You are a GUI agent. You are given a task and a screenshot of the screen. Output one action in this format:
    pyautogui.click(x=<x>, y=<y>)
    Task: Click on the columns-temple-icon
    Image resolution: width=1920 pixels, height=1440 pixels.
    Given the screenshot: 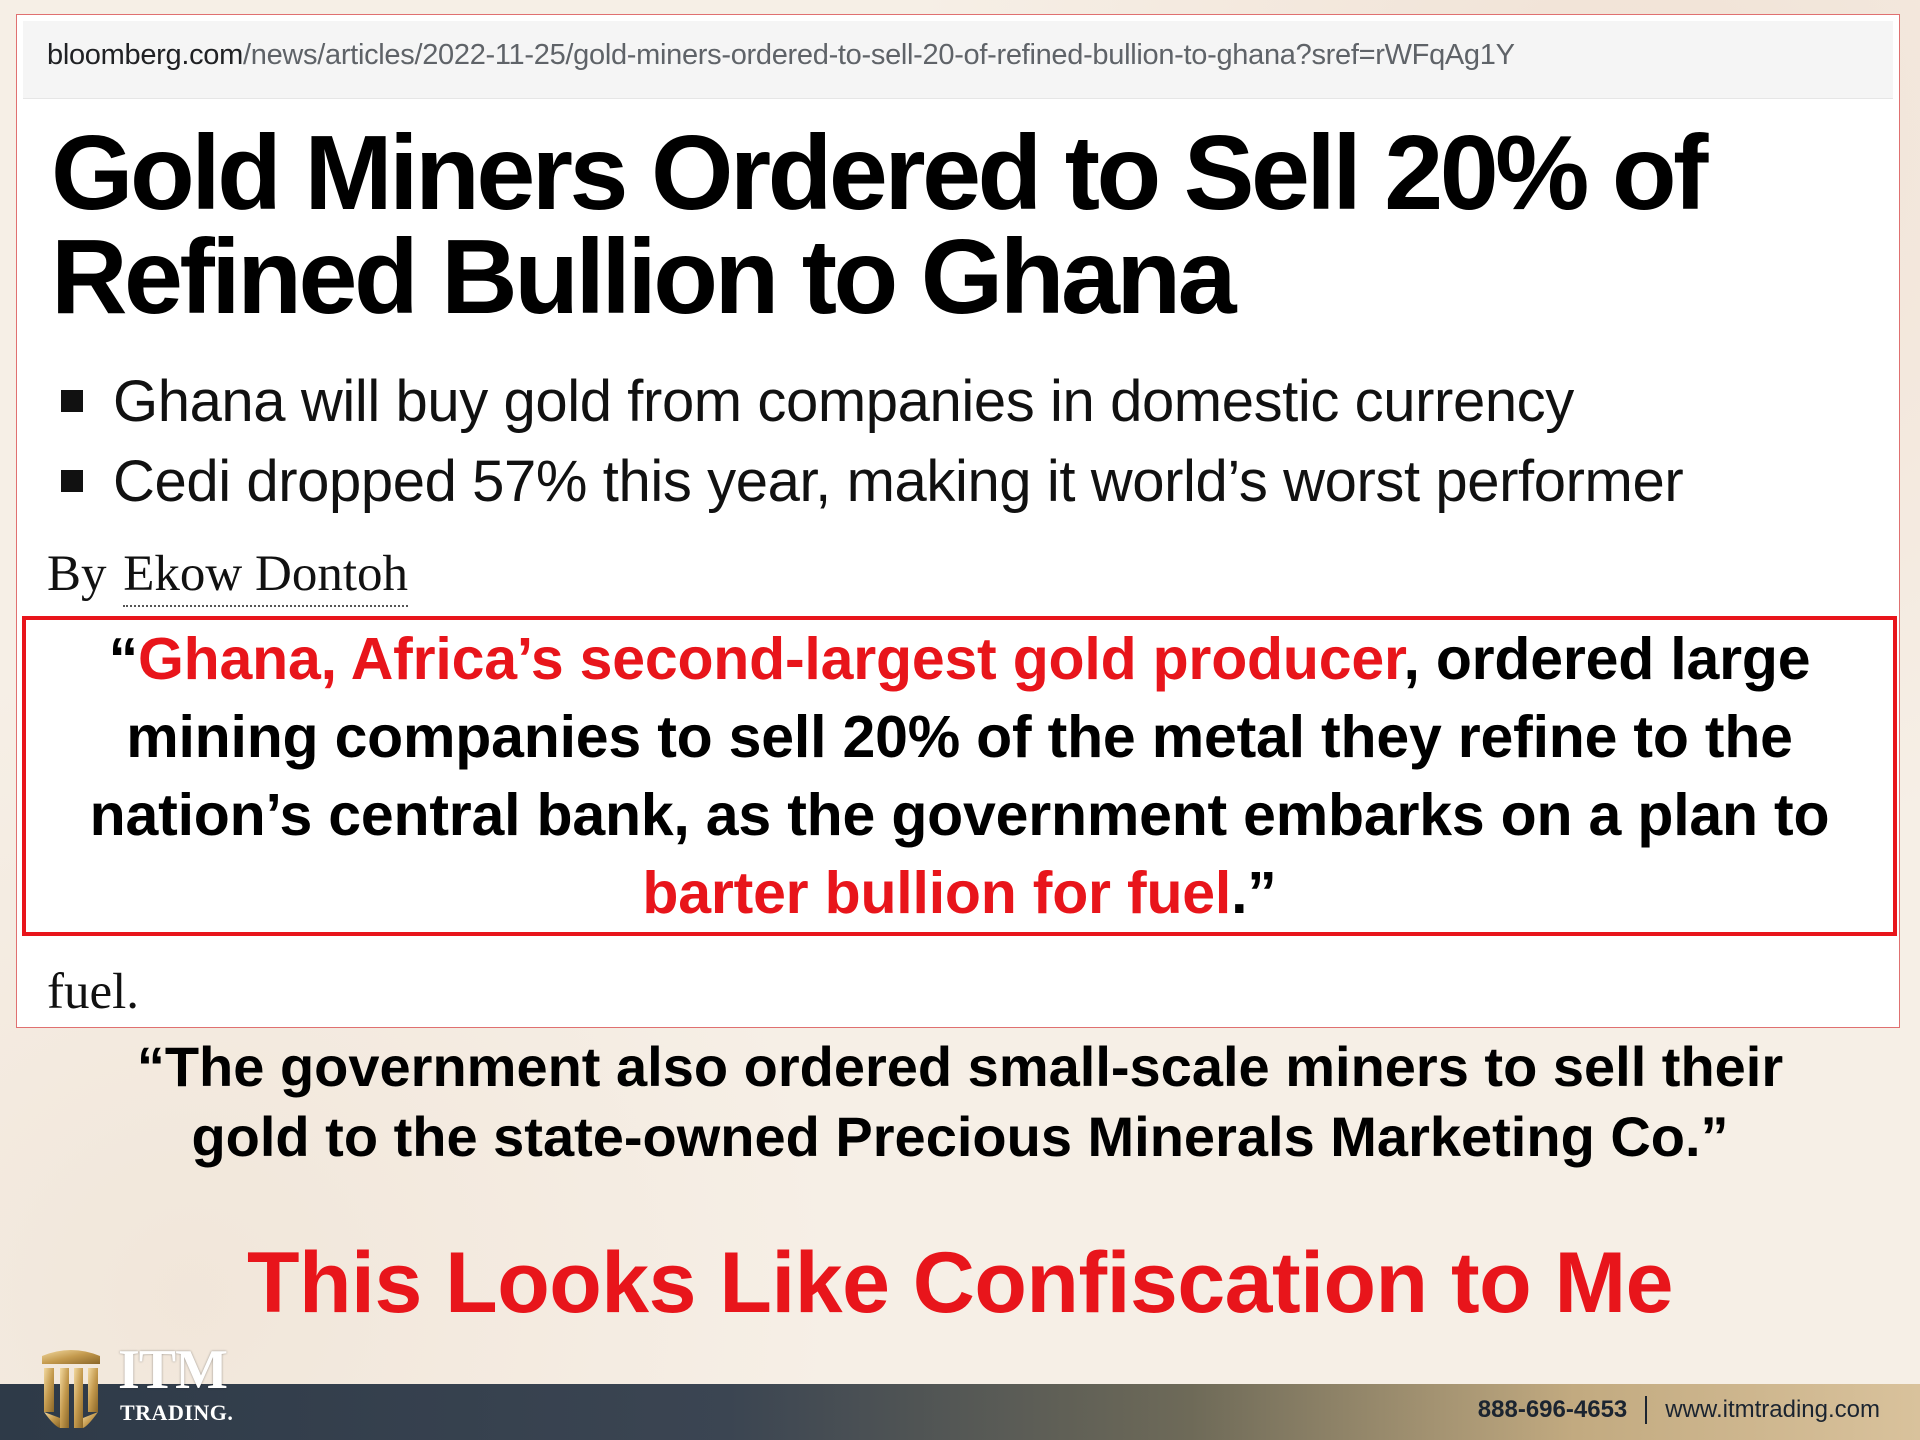 What is the action you would take?
    pyautogui.click(x=71, y=1389)
    